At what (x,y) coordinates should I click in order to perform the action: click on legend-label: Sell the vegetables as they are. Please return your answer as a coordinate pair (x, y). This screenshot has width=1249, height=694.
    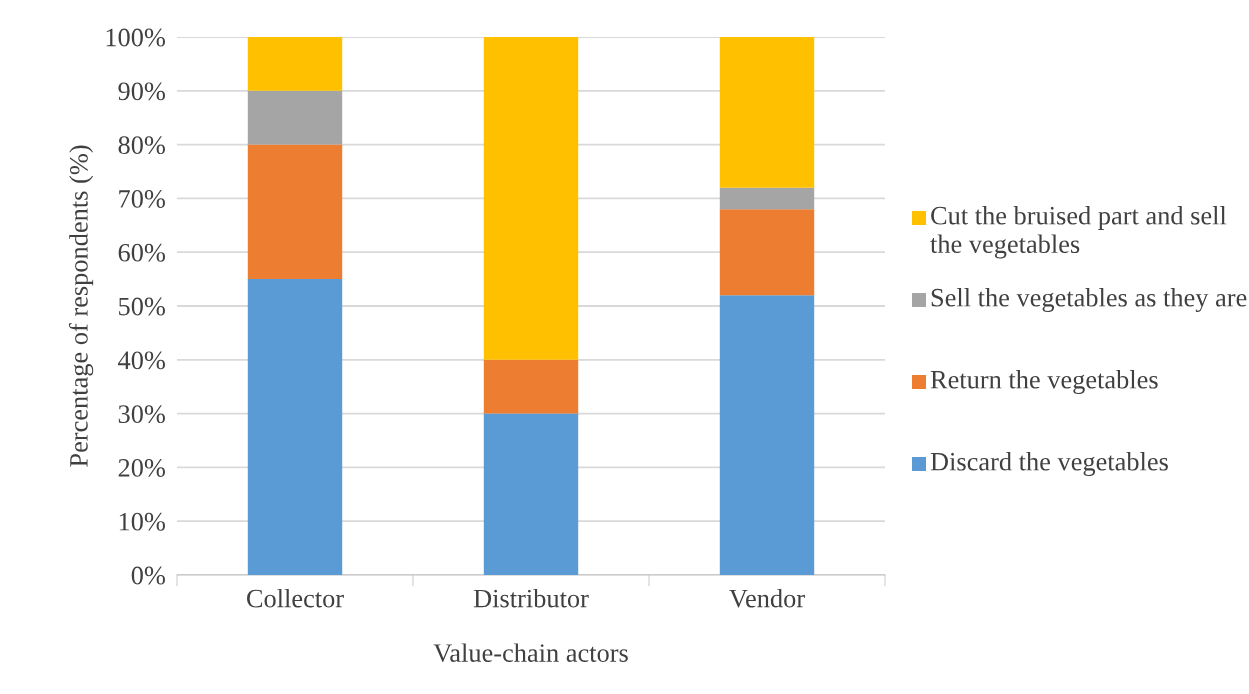
    Looking at the image, I should click on (1089, 300).